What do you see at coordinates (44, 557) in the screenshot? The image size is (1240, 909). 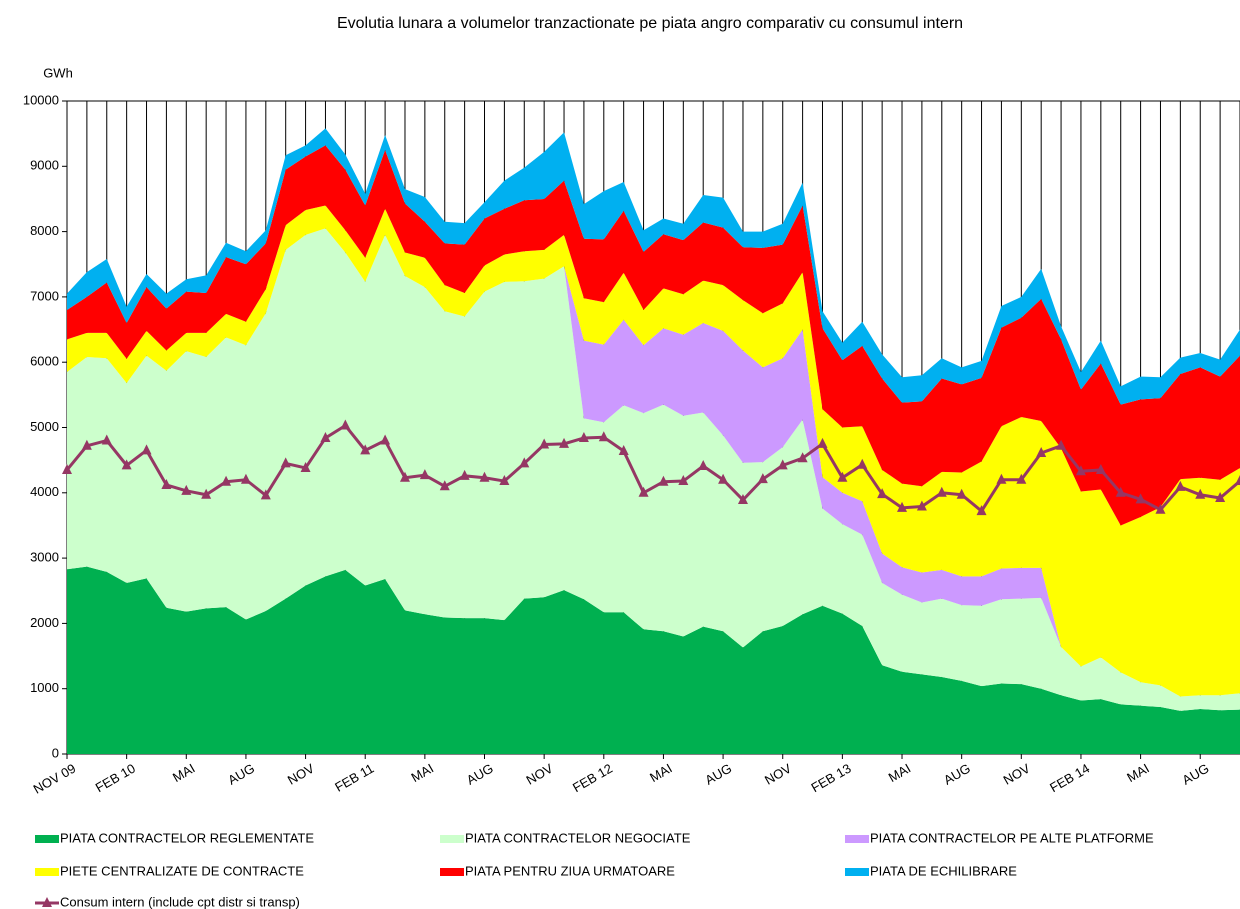 I see `y-tick-label: 3000` at bounding box center [44, 557].